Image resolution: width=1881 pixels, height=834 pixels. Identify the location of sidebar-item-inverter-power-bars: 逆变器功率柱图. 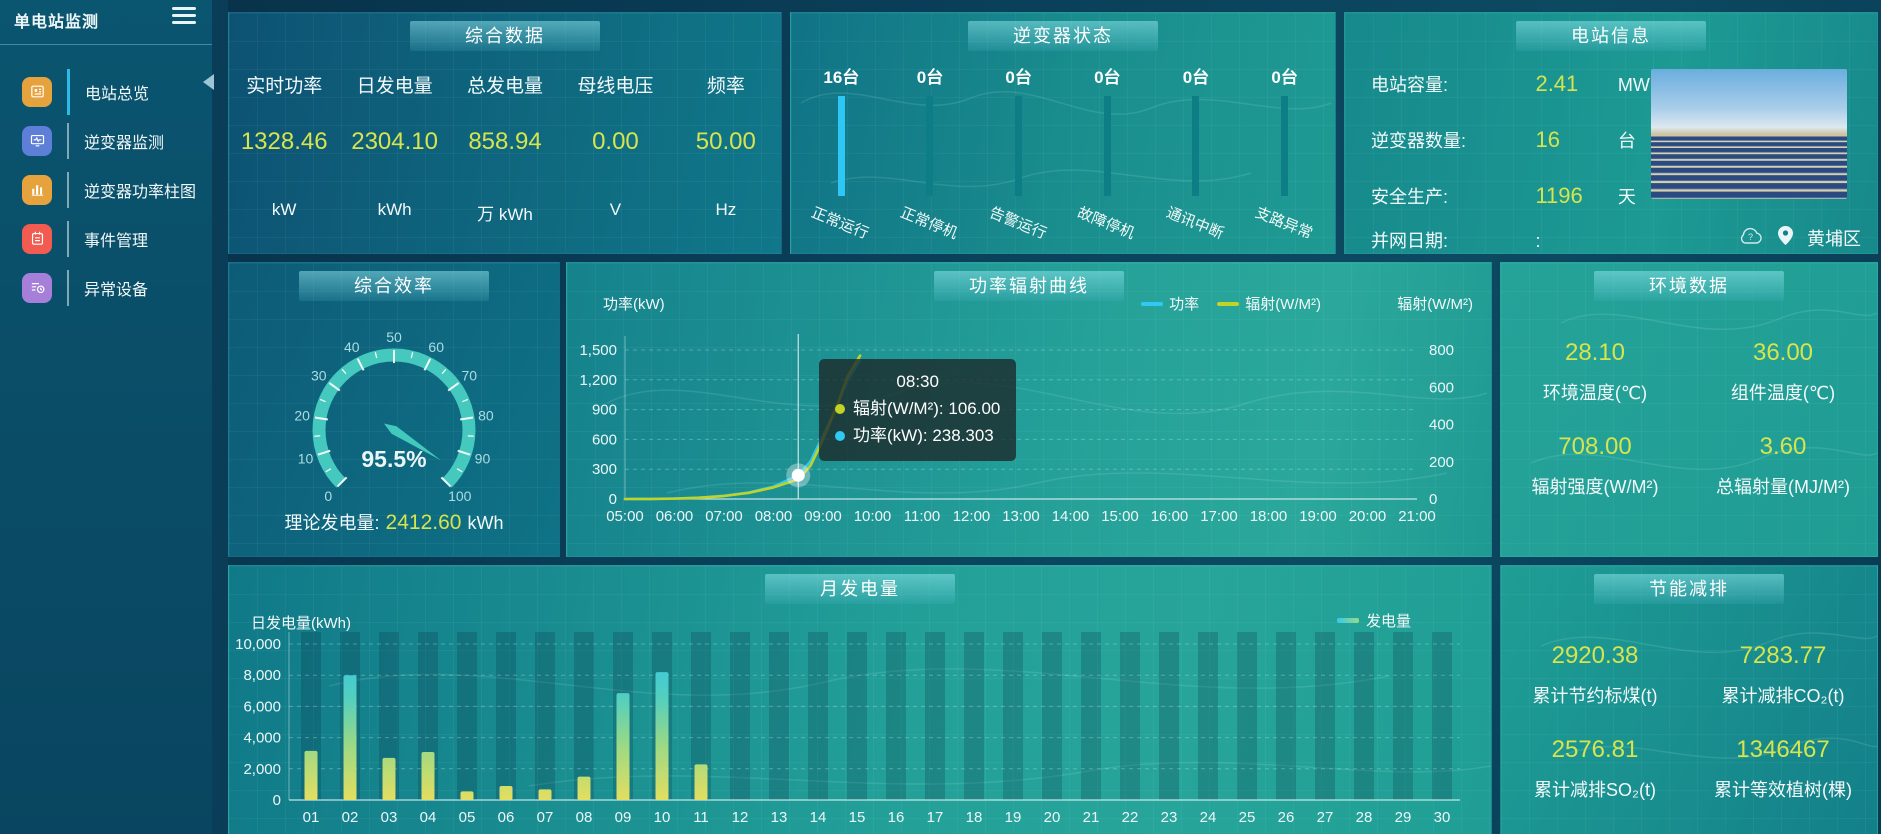
(106, 189).